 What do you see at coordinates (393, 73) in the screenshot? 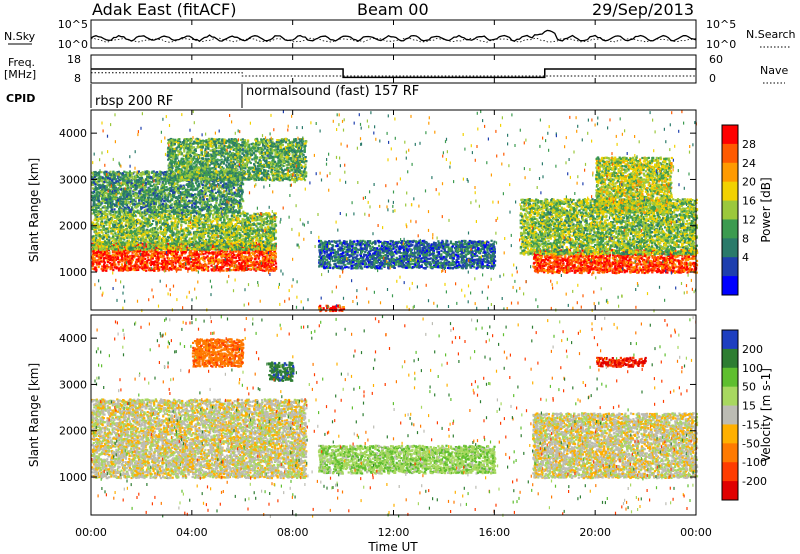
I see `freq-line` at bounding box center [393, 73].